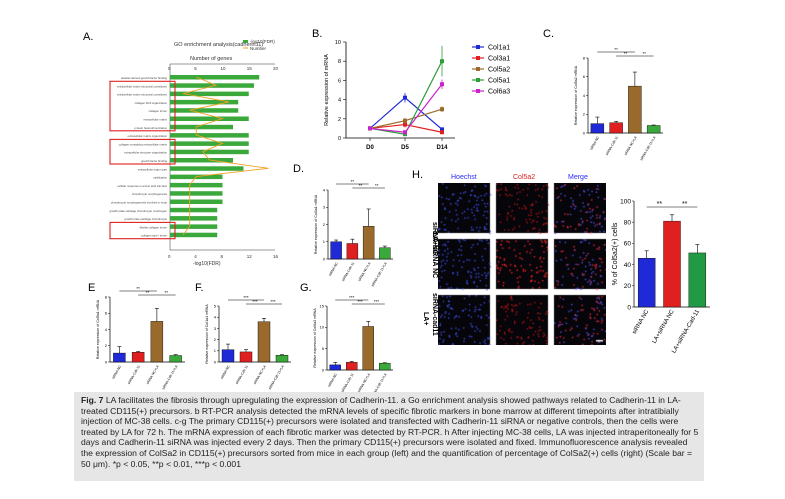 This screenshot has height=499, width=785. I want to click on legend-label: Col6a3, so click(499, 92).